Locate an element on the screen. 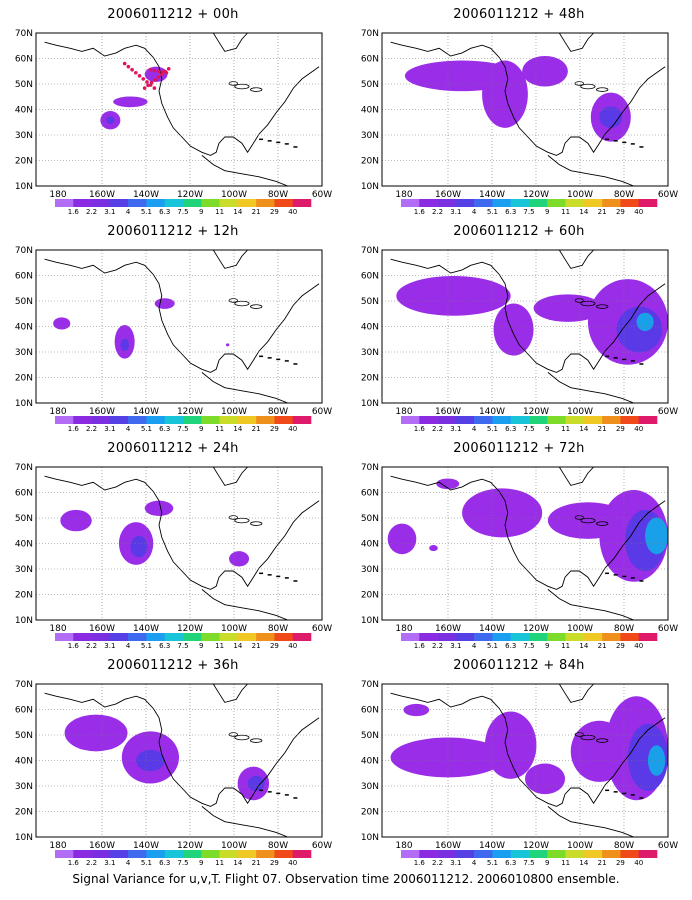  panel-title: 2006011212 + 00h is located at coordinates (173, 14).